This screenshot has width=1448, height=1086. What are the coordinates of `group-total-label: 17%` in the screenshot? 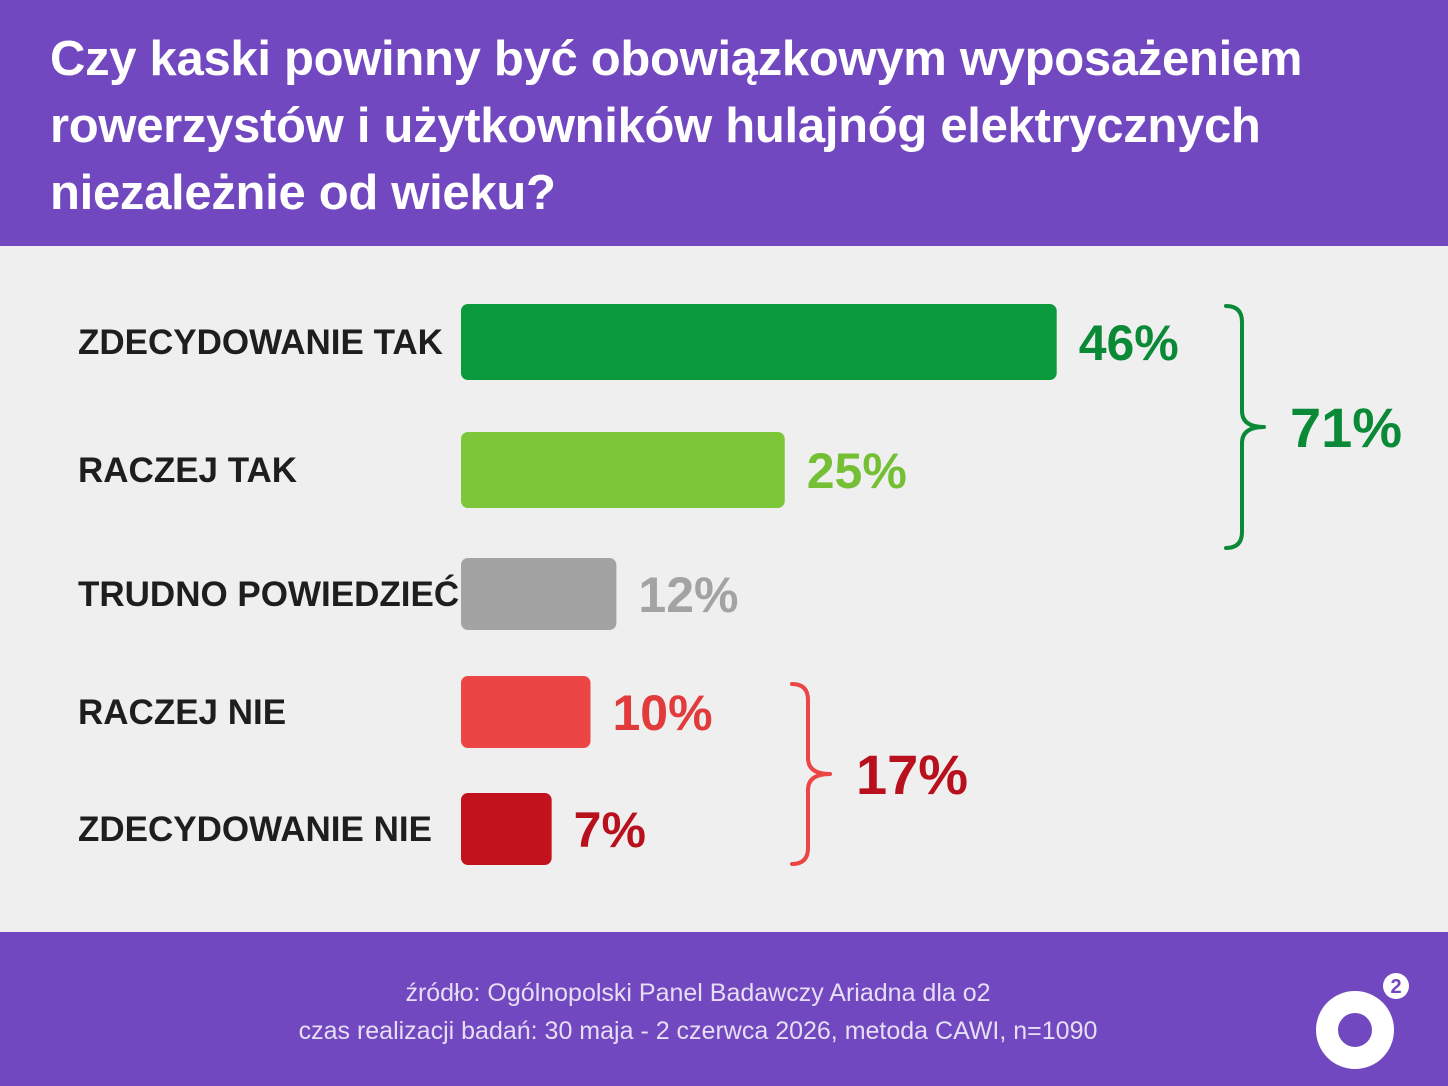 It's located at (912, 774).